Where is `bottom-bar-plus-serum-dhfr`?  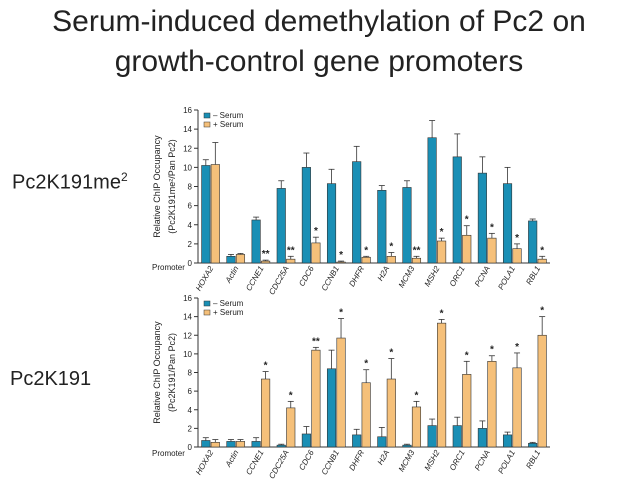 bottom-bar-plus-serum-dhfr is located at coordinates (366, 415).